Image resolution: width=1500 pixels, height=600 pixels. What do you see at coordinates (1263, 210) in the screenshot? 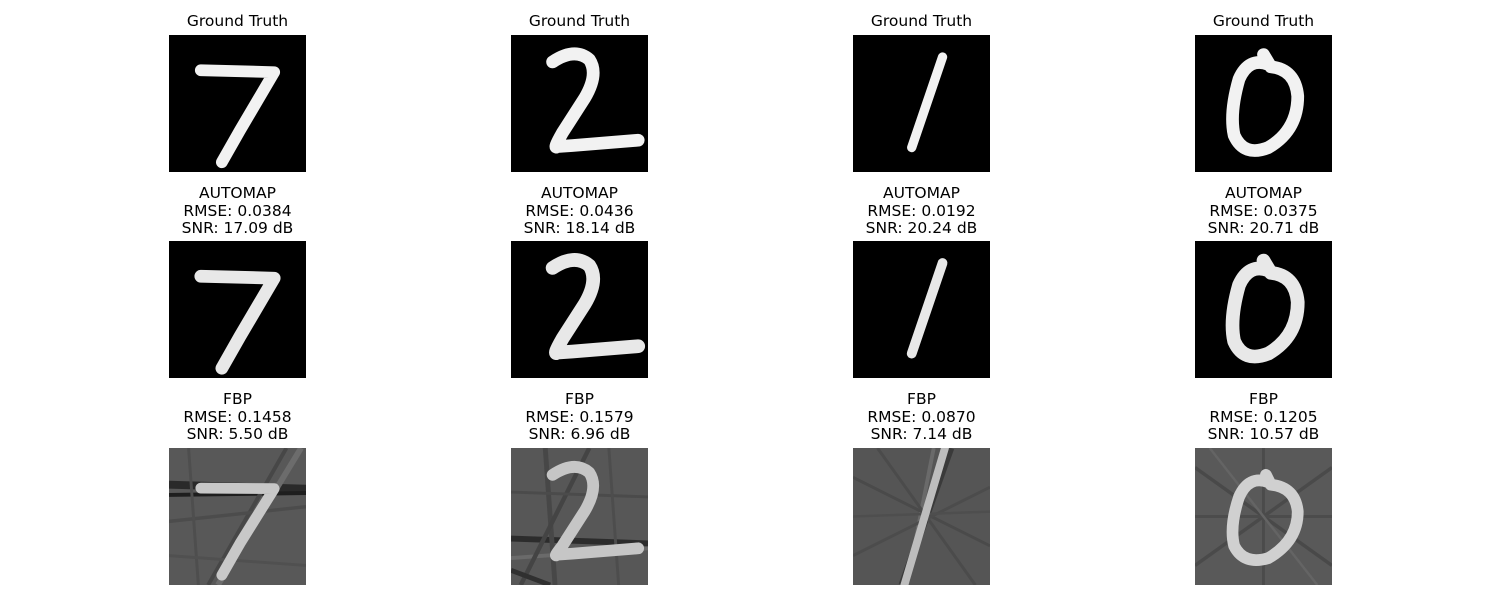
I see `panel-title: AUTOMAP RMSE: 0.0375 SNR: 20.71 dB` at bounding box center [1263, 210].